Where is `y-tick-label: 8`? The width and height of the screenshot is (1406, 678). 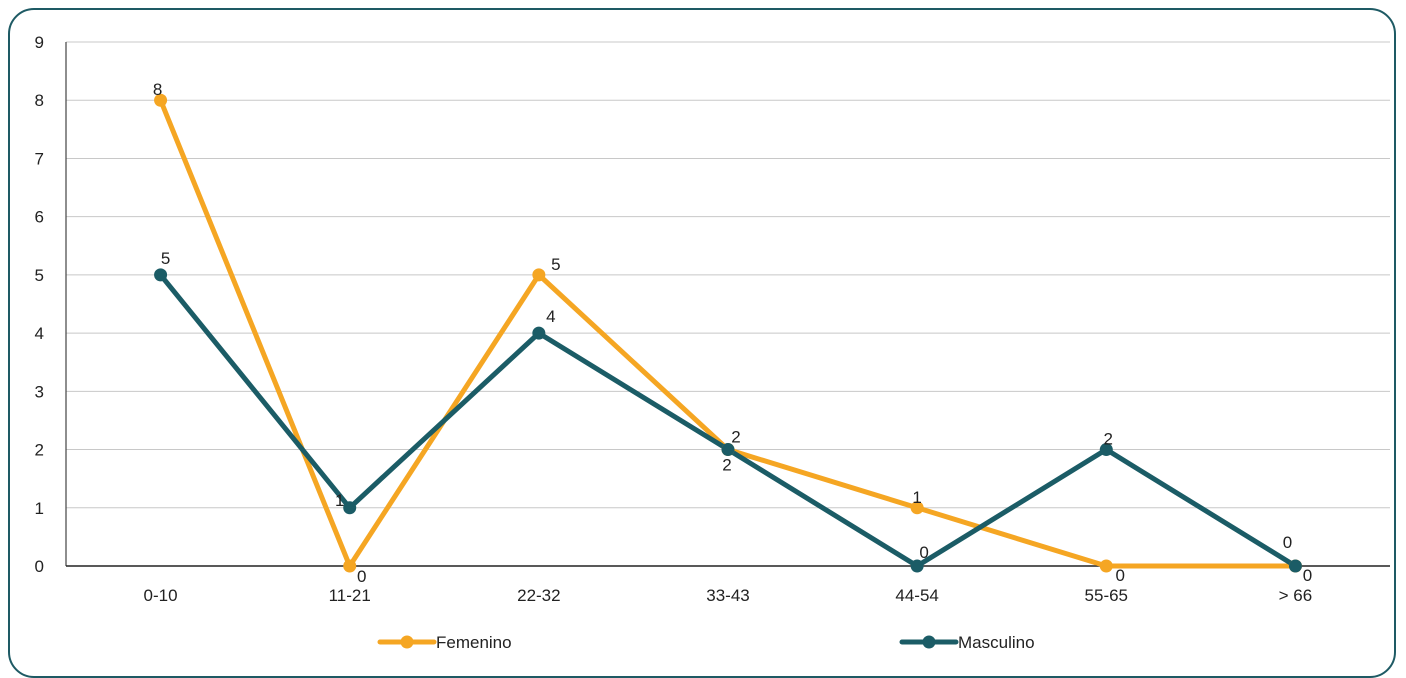 y-tick-label: 8 is located at coordinates (39, 100).